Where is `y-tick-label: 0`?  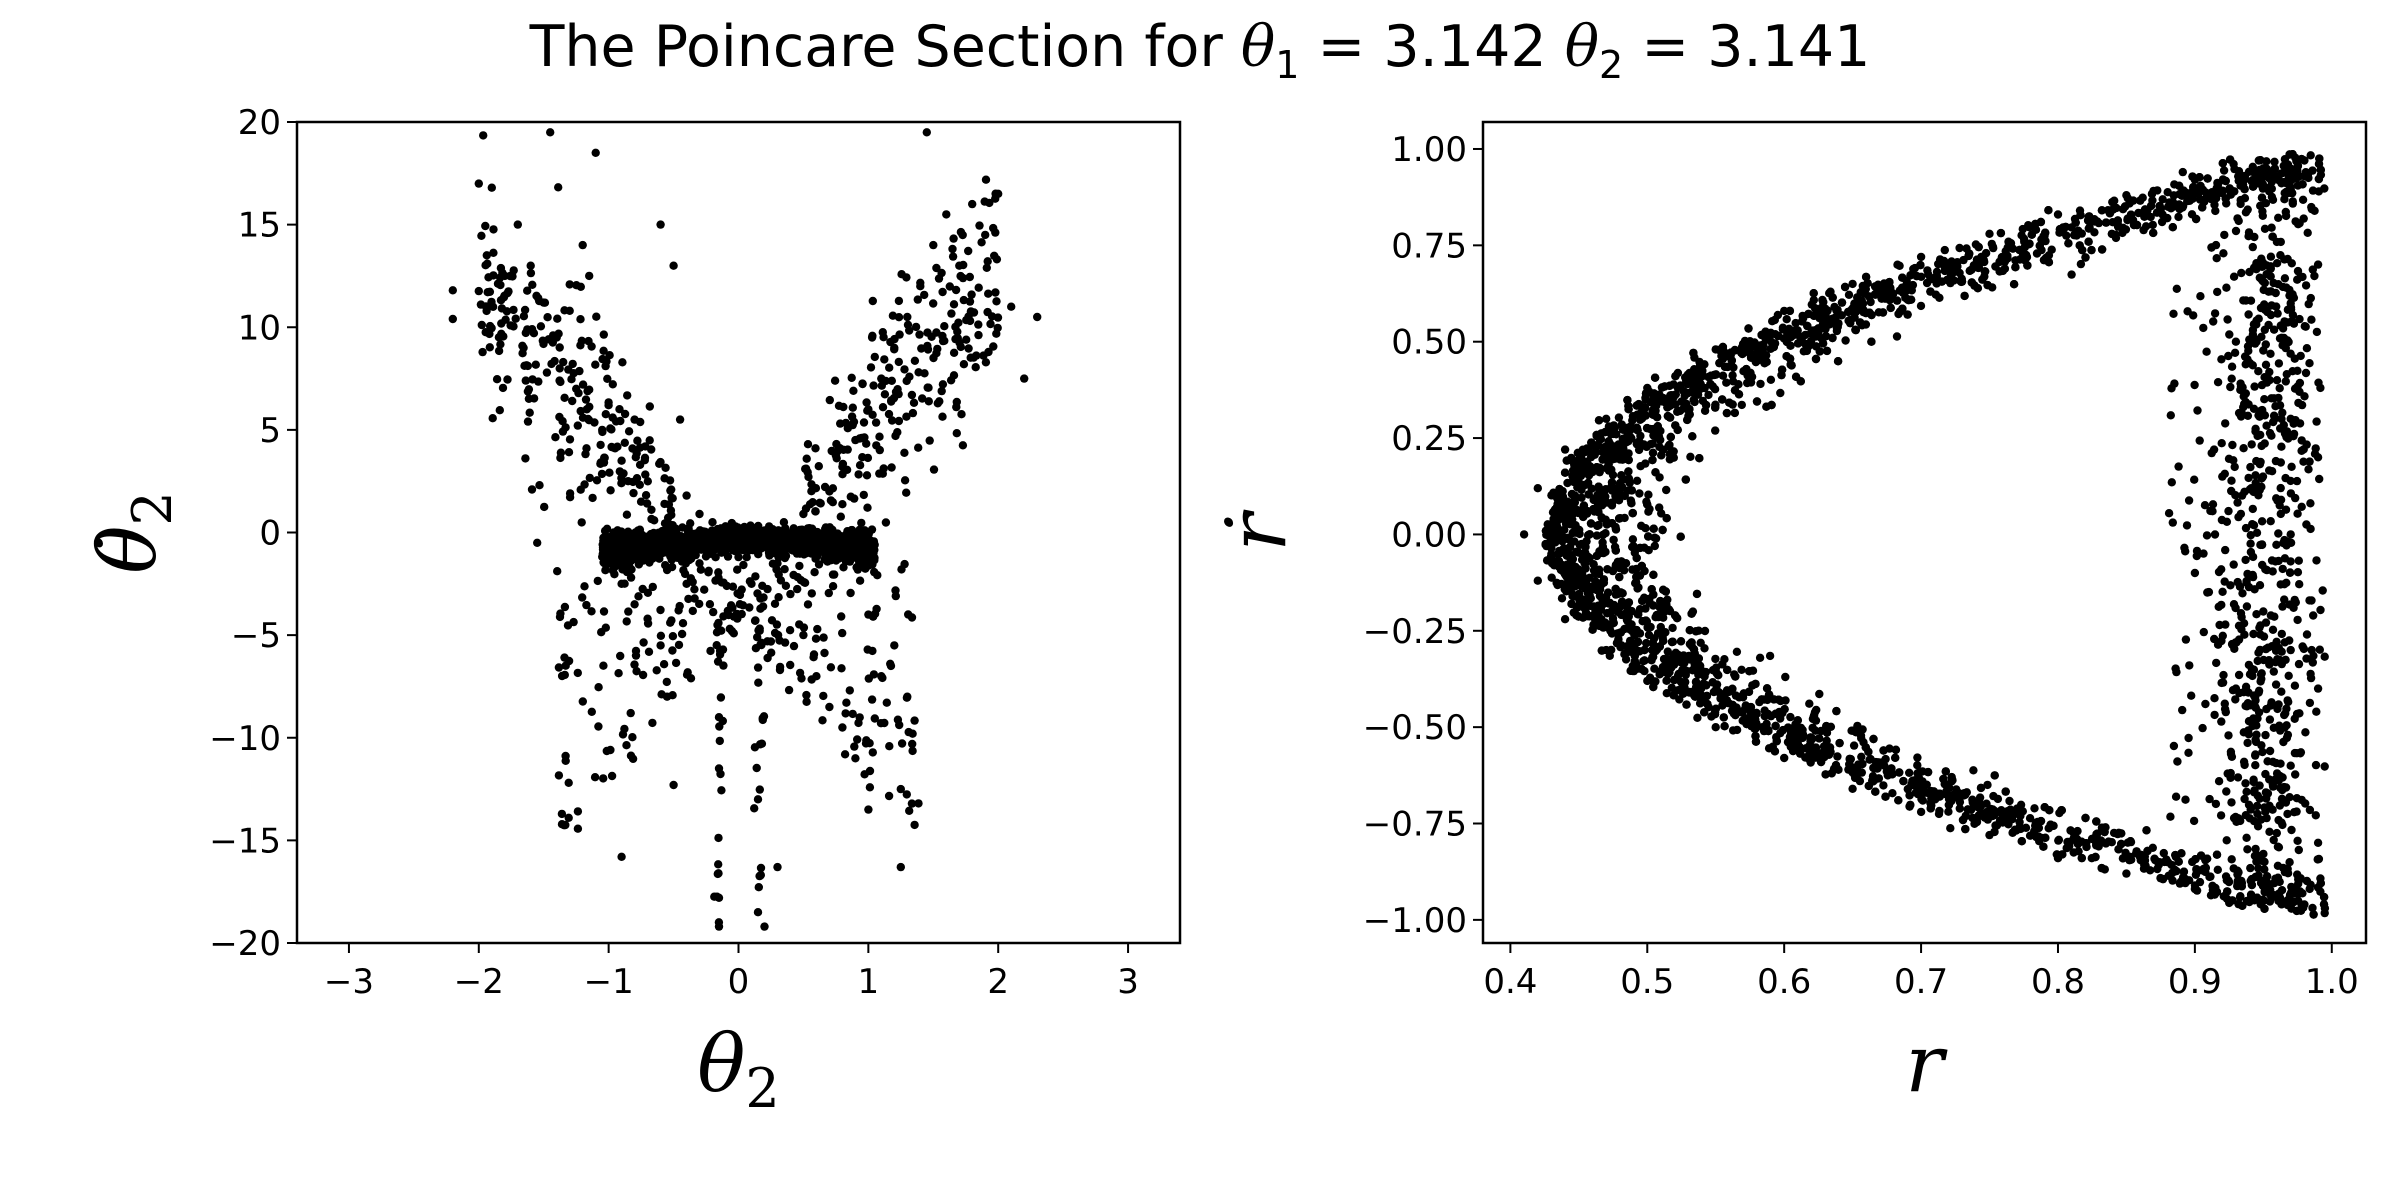
y-tick-label: 0 is located at coordinates (270, 534).